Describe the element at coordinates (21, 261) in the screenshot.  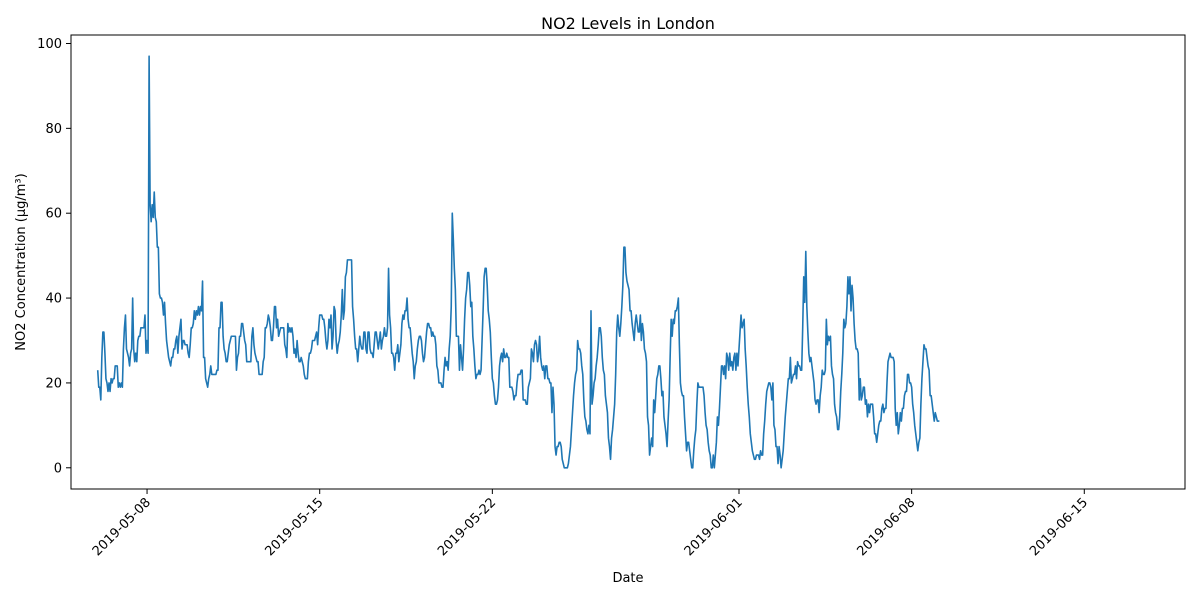
I see `y-axis-title: NO2 Concentration (µg/m³)` at that location.